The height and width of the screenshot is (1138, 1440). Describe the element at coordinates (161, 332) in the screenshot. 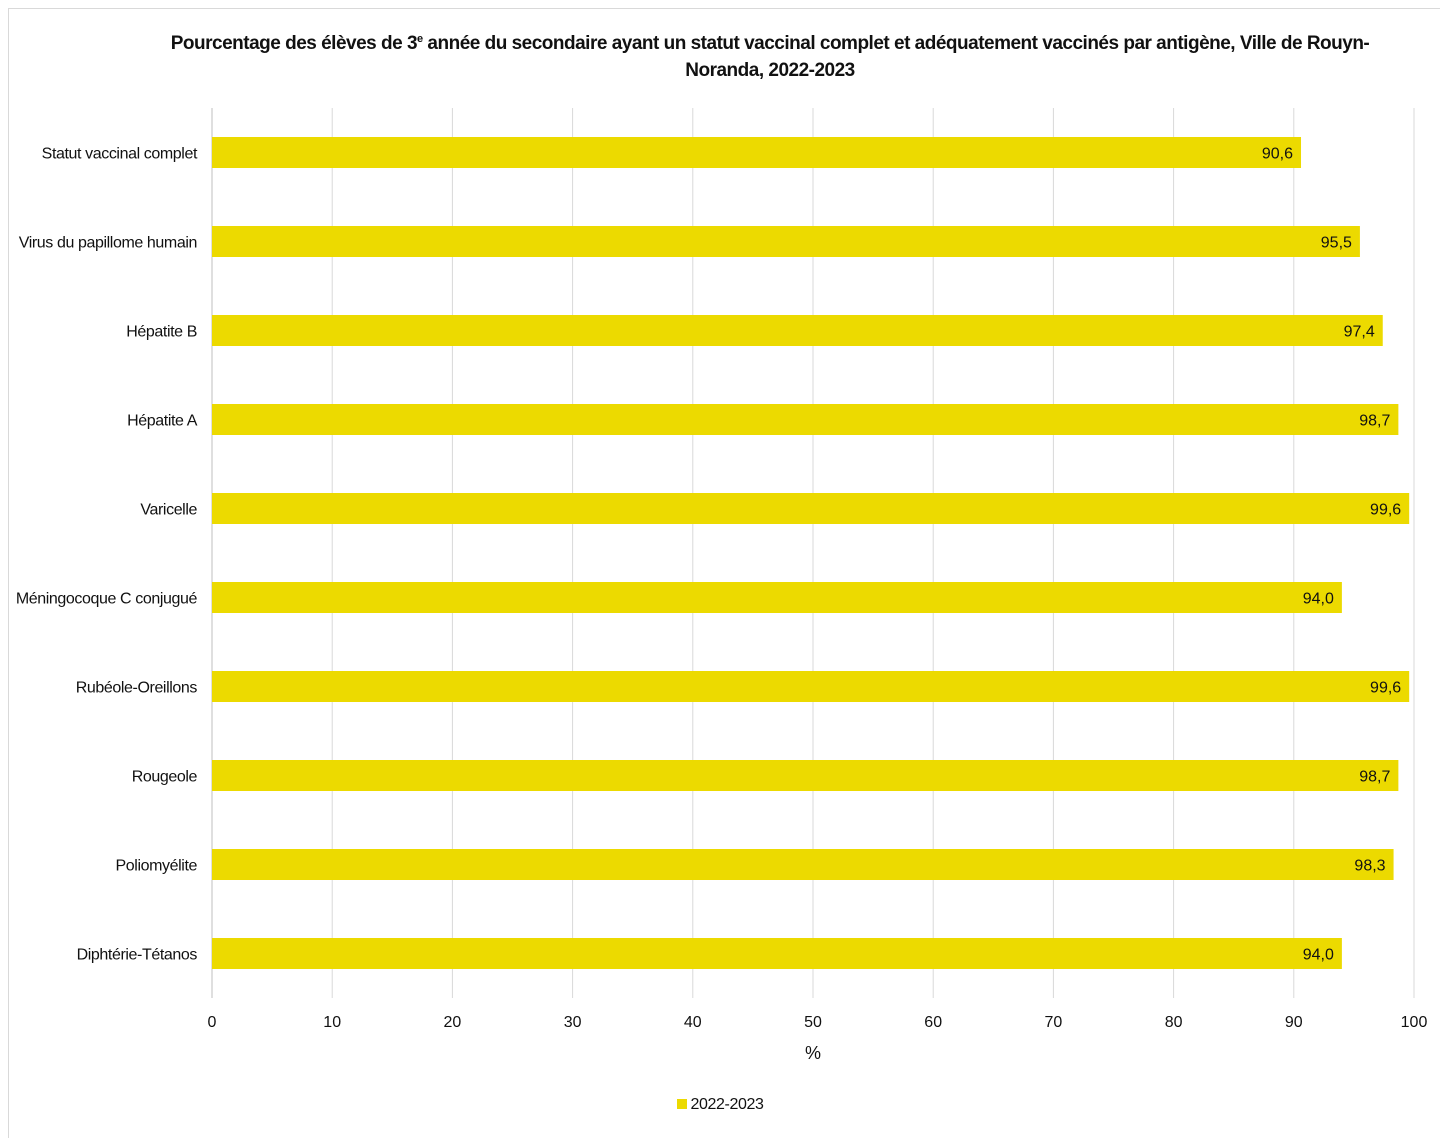

I see `category-label: Hépatite B` at that location.